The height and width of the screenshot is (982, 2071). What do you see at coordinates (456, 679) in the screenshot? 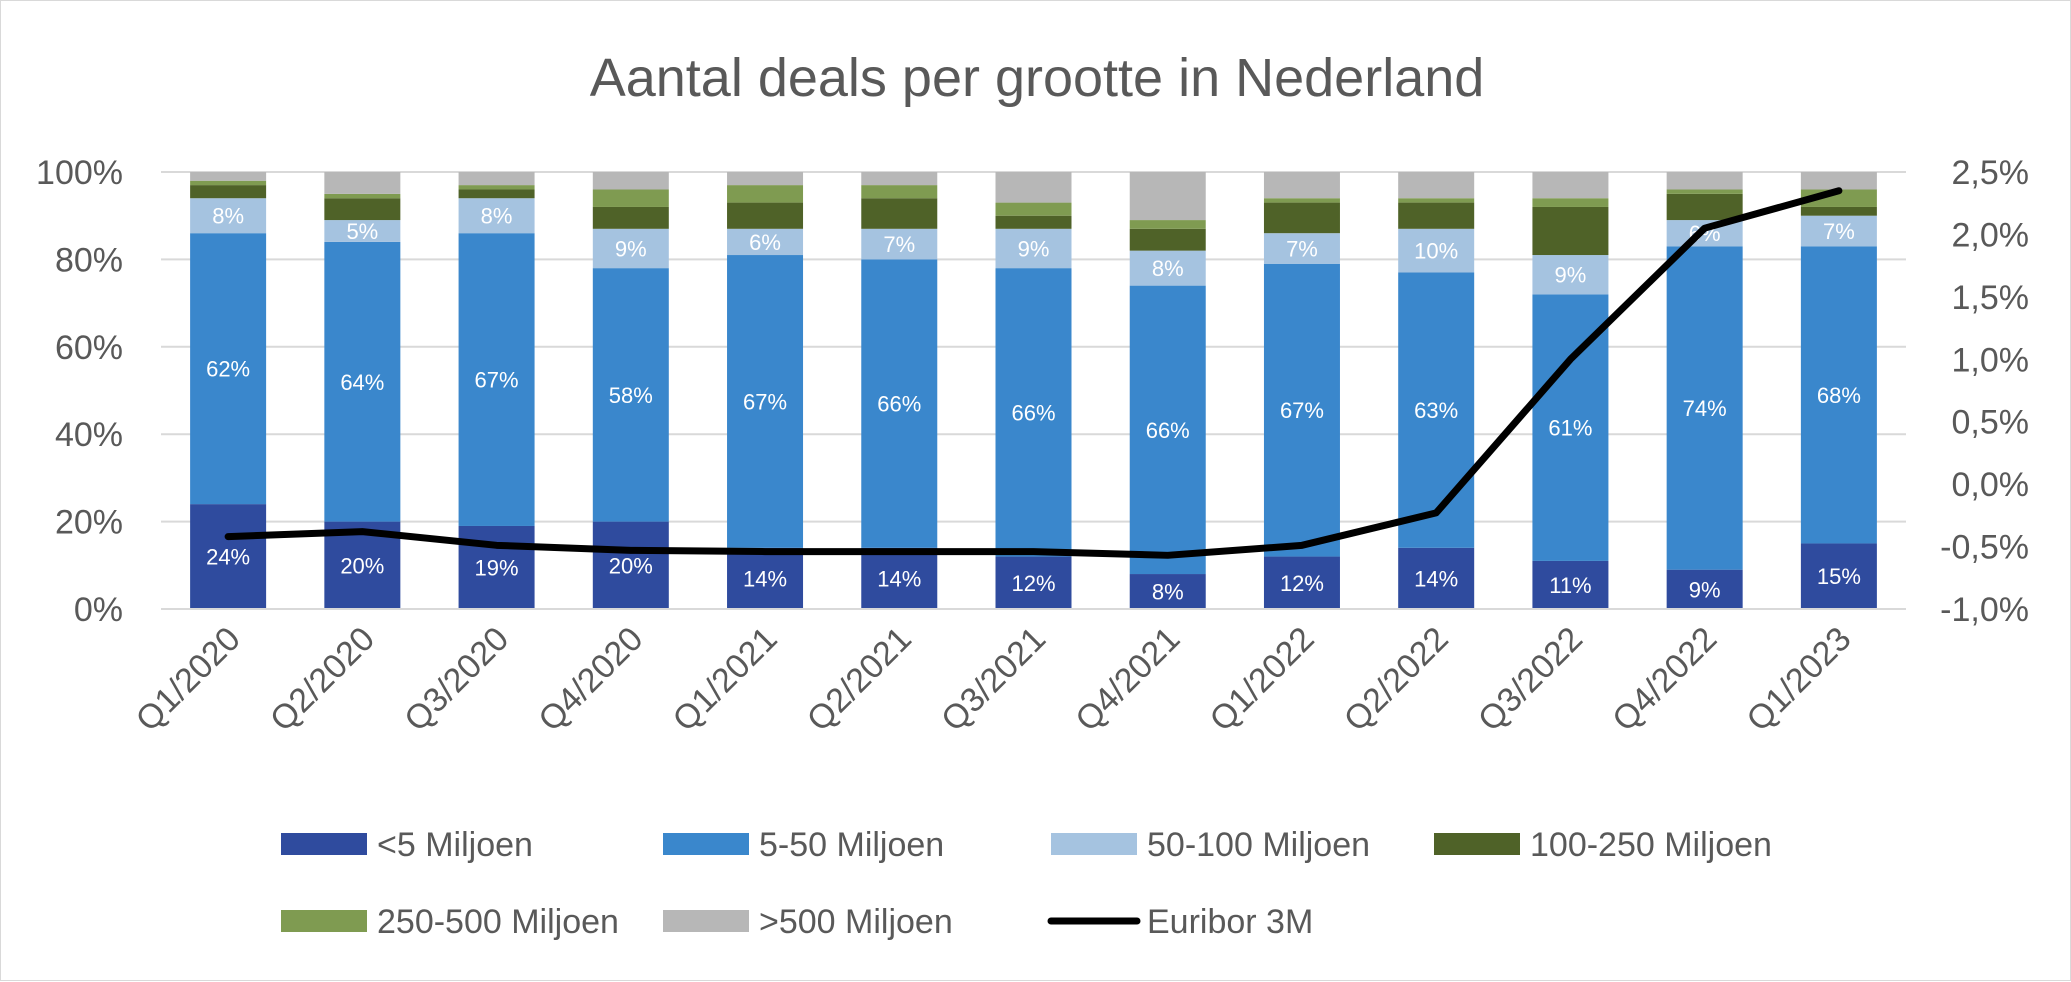
I see `x-tick-label: Q3/2020` at bounding box center [456, 679].